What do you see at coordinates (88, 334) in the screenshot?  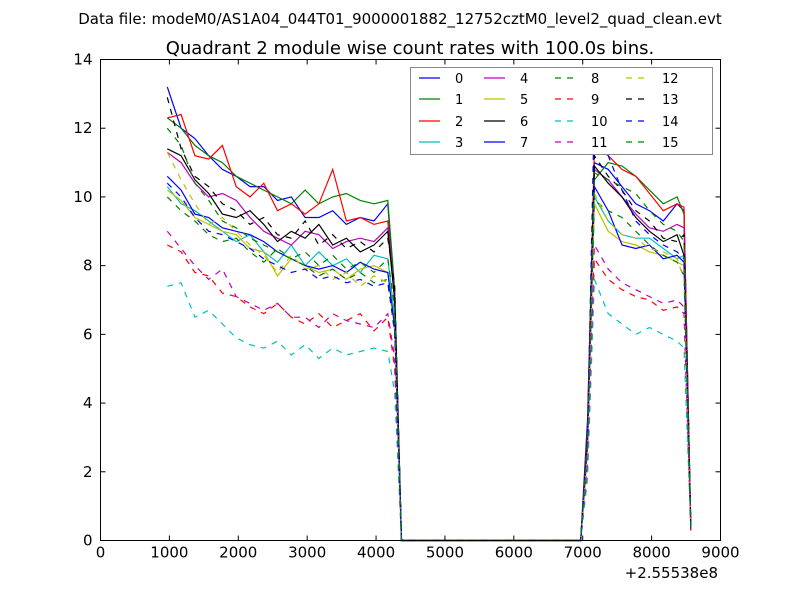 I see `y-tick-label: 6` at bounding box center [88, 334].